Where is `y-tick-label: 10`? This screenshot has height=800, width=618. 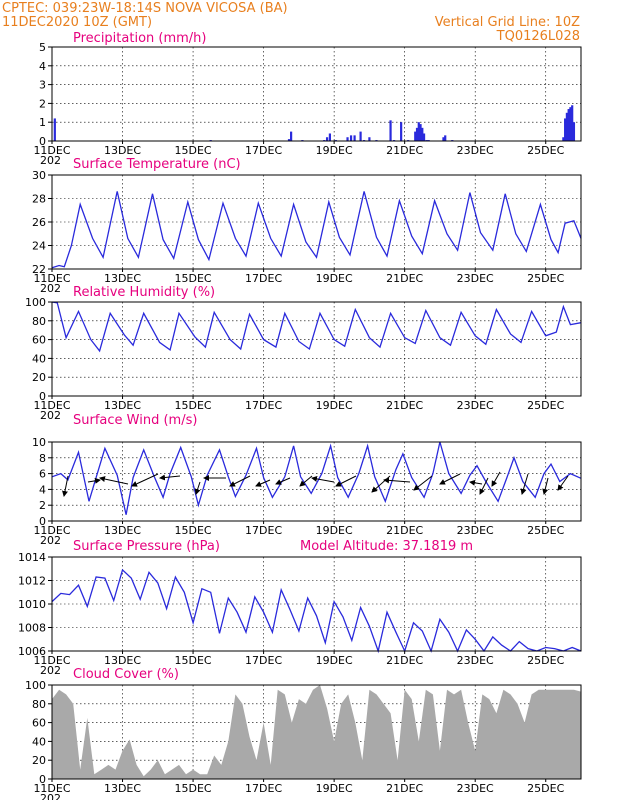 y-tick-label: 10 is located at coordinates (39, 442).